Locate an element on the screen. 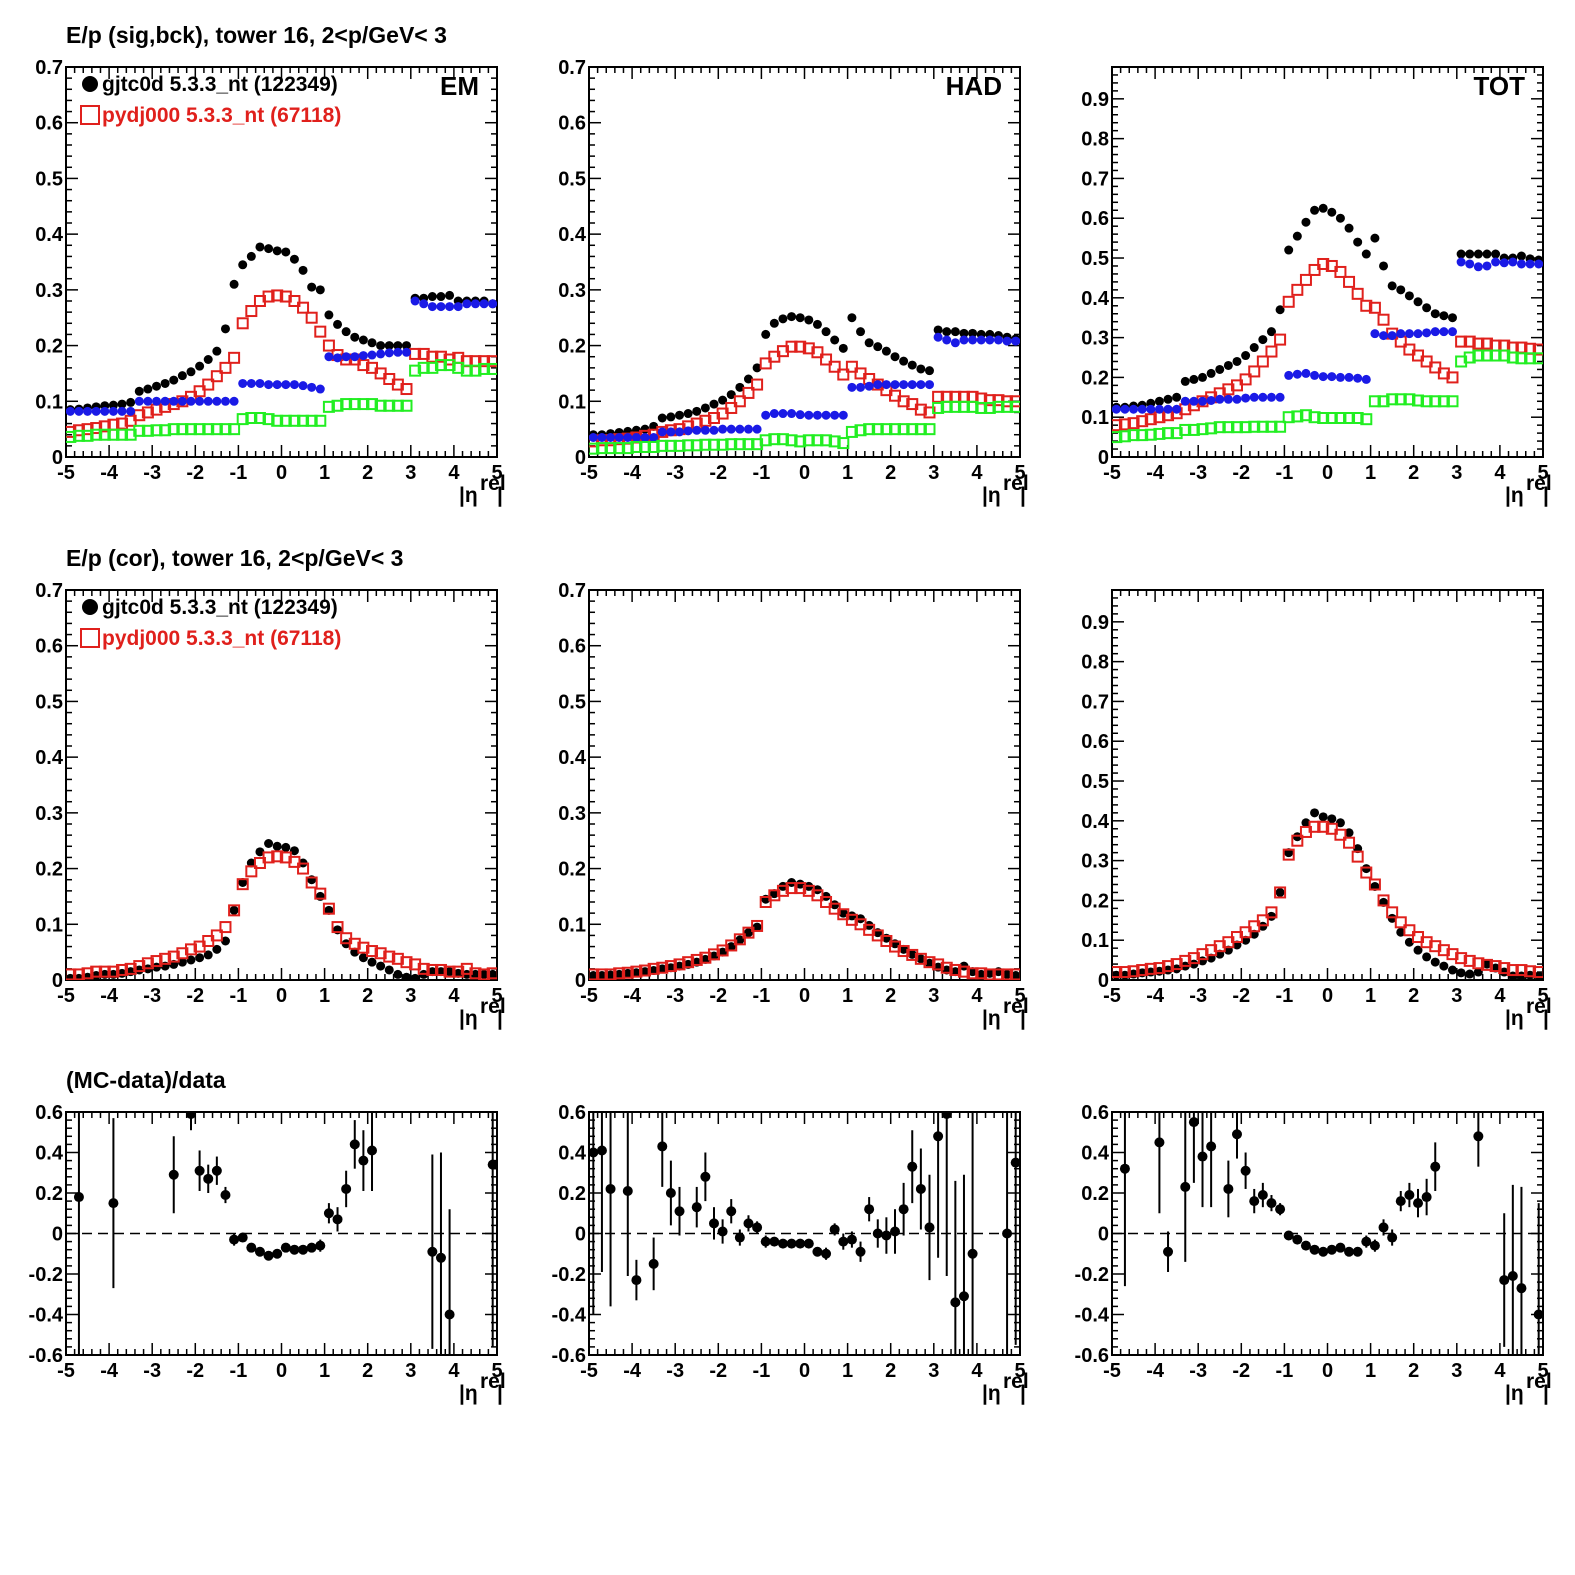 This screenshot has height=1575, width=1575. y-tick-label: -0.2 is located at coordinates (569, 1275).